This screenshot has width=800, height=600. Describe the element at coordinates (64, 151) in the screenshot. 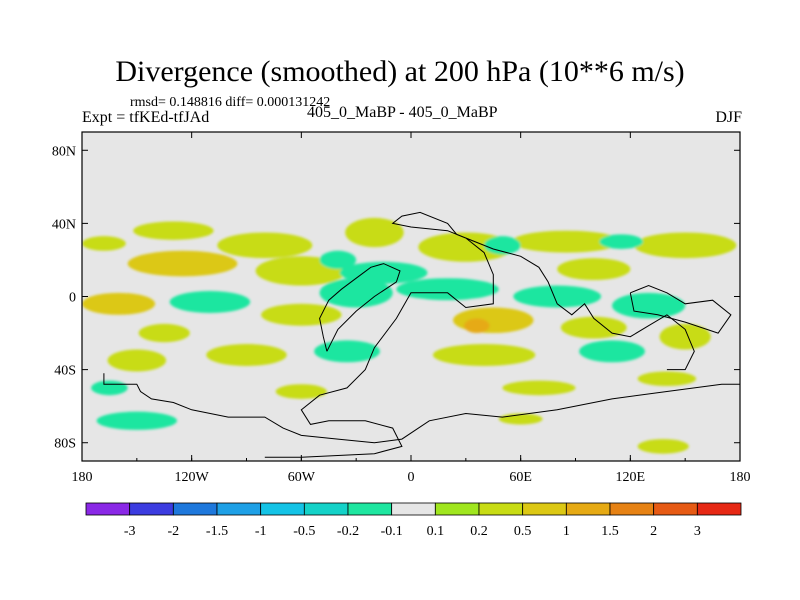

I see `y-tick-label: 80N` at that location.